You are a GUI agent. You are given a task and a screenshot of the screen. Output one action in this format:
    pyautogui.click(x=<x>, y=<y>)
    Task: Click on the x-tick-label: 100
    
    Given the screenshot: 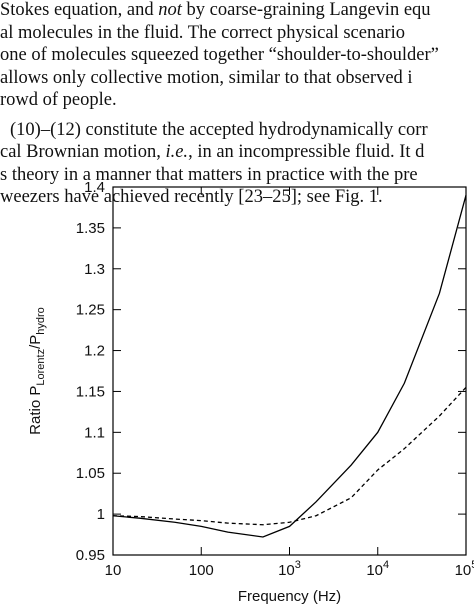 What is the action you would take?
    pyautogui.click(x=201, y=570)
    